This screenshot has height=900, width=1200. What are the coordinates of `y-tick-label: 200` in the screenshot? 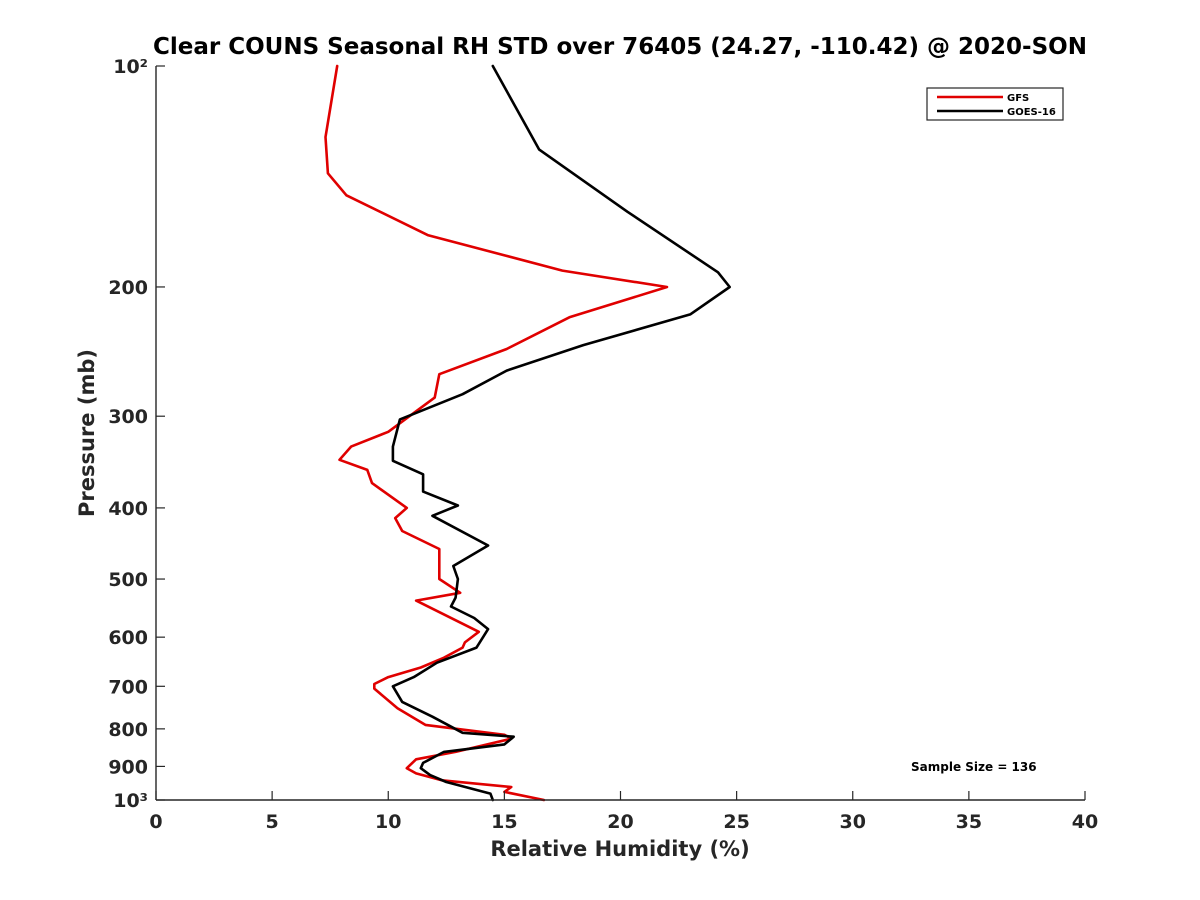 It's located at (128, 288).